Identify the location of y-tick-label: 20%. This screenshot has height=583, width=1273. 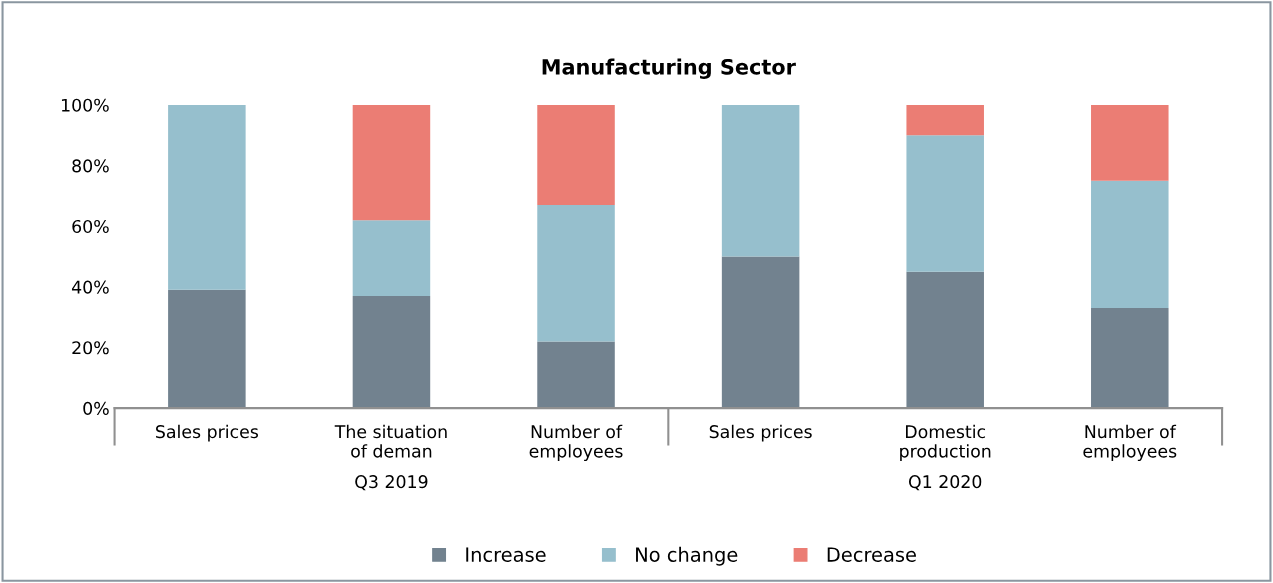
(90, 348).